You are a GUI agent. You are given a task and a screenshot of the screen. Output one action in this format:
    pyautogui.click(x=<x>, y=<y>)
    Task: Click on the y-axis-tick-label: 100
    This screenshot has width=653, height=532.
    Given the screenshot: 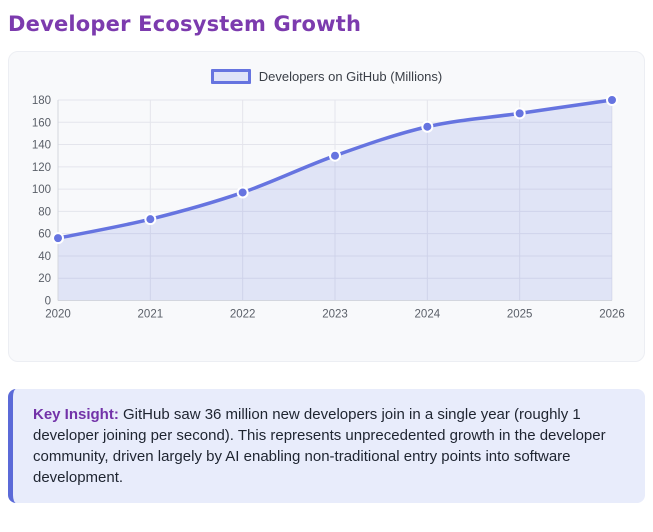 What is the action you would take?
    pyautogui.click(x=41, y=190)
    